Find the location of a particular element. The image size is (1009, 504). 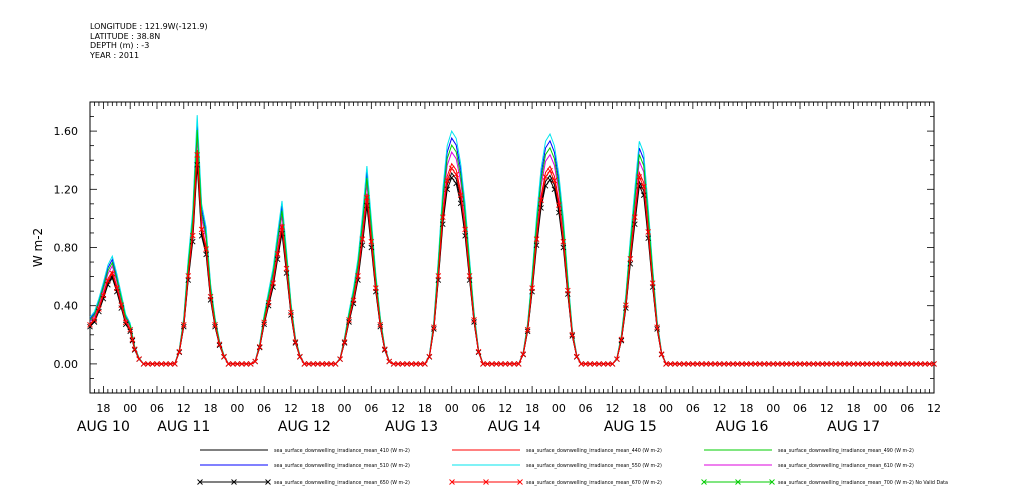

x-date-label: AUG 16 is located at coordinates (742, 427).